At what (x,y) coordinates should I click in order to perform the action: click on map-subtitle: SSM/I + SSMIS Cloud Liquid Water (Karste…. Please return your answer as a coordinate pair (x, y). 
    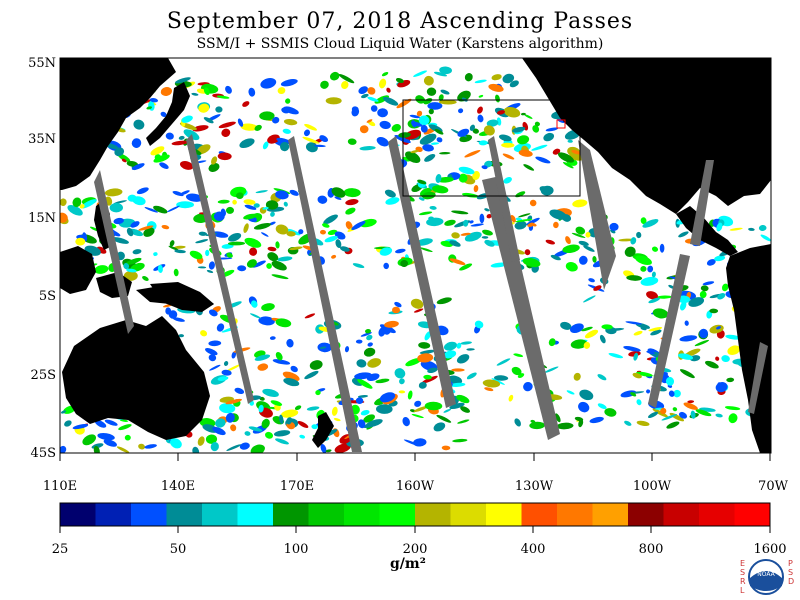
    Looking at the image, I should click on (400, 44).